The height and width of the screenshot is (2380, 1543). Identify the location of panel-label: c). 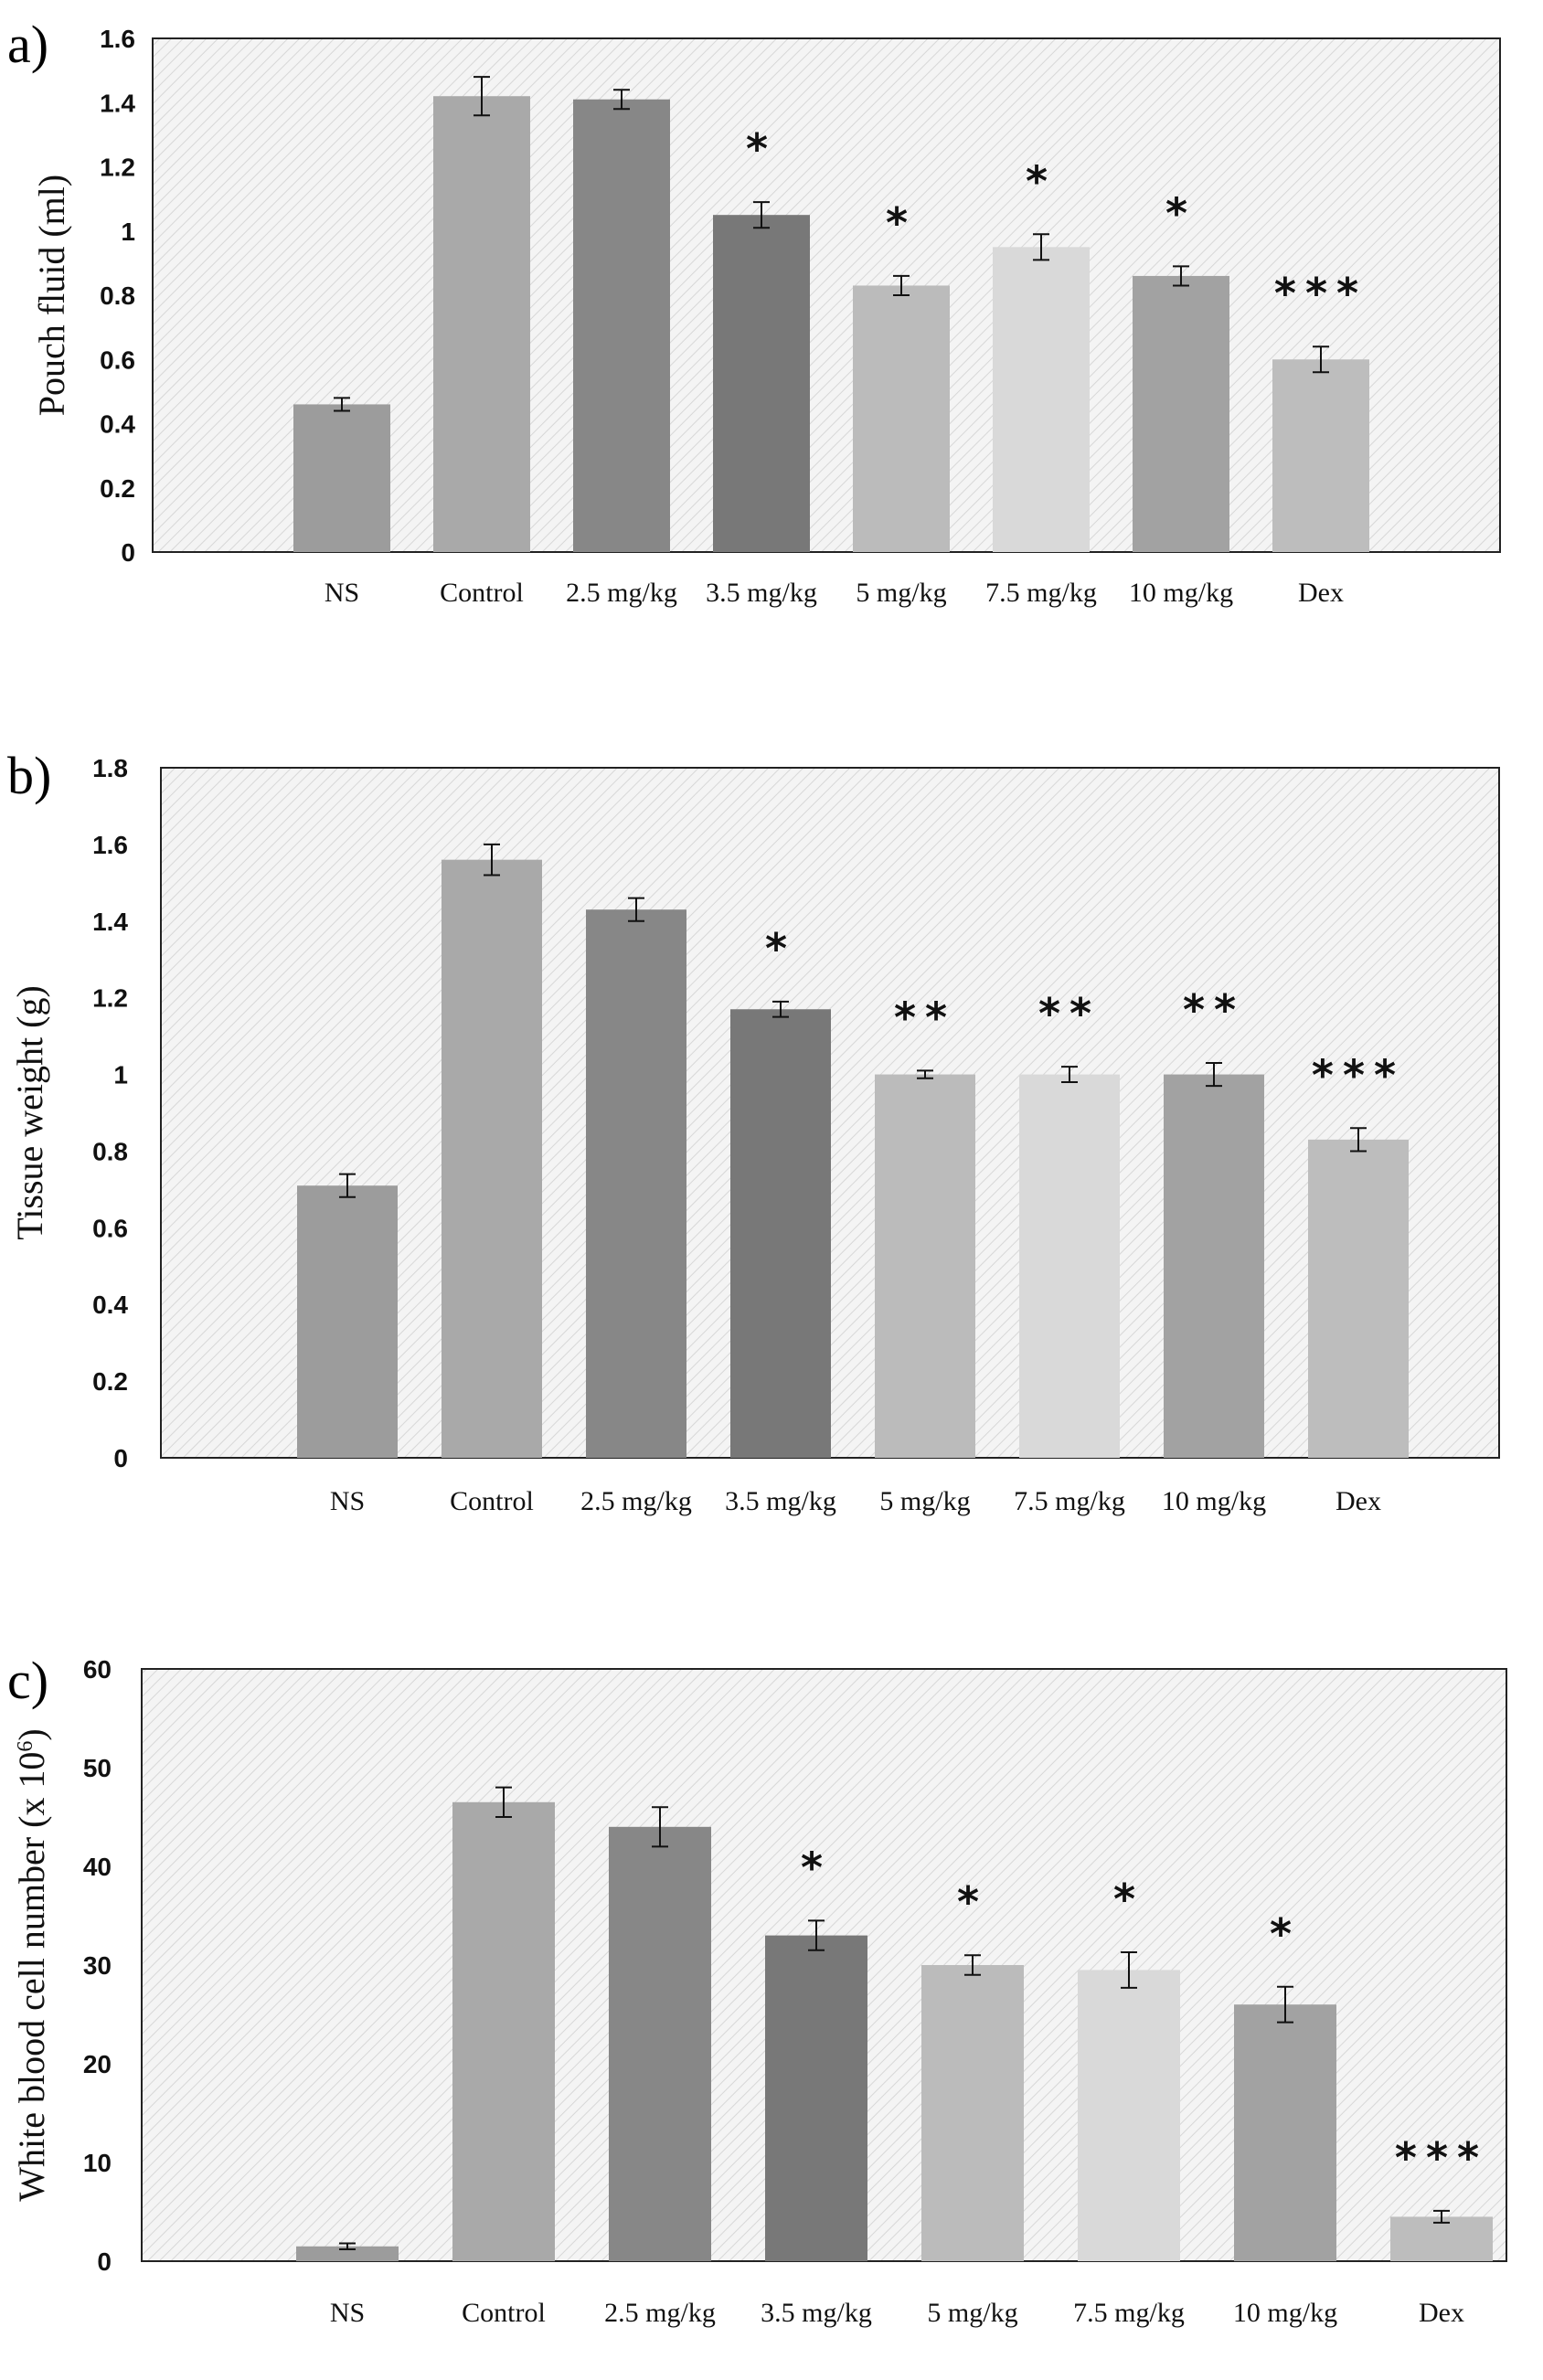
(27, 1680).